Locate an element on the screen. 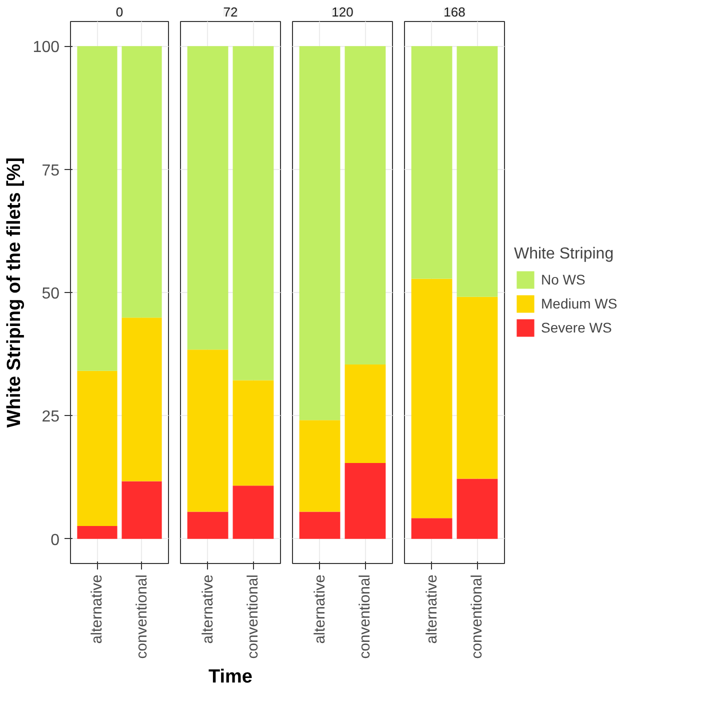 This screenshot has height=708, width=708. chart-title: 72 is located at coordinates (230, 12).